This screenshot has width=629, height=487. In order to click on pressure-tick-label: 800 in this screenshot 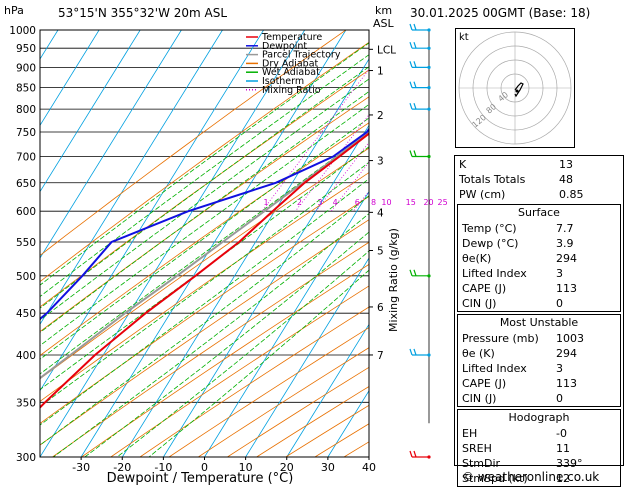, I will do `click(26, 110)`.